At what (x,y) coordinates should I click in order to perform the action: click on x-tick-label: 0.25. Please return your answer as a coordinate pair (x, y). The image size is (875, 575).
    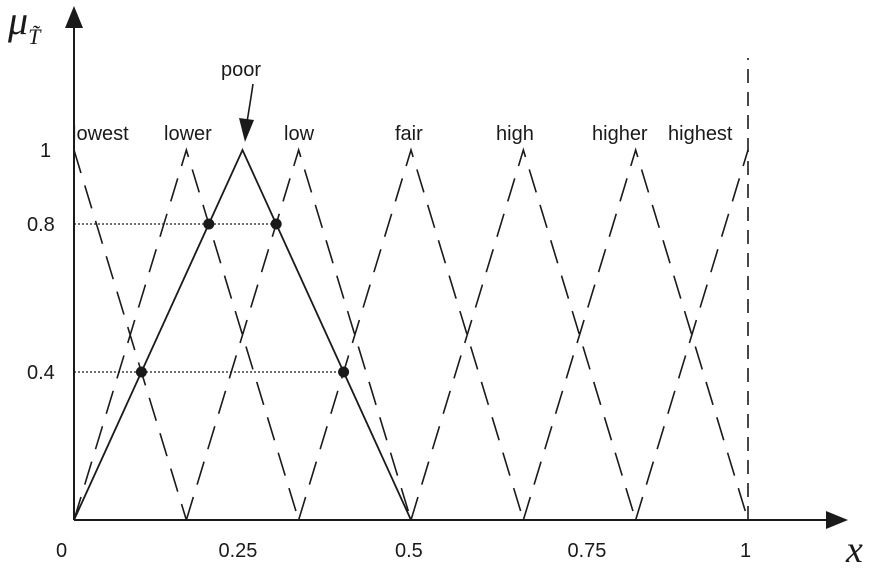
    Looking at the image, I should click on (238, 551).